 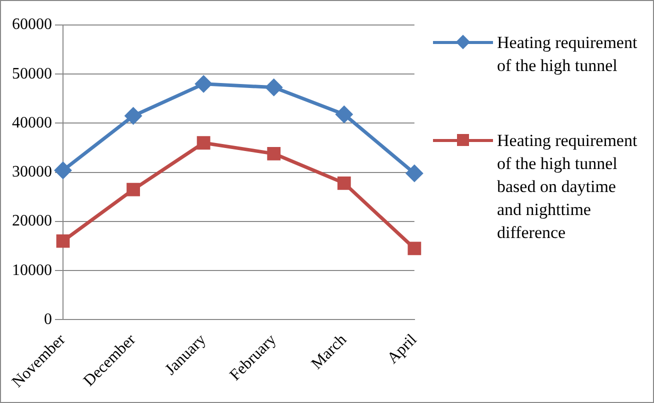 What do you see at coordinates (567, 187) in the screenshot?
I see `legend-label: Heating requirement of the high tunnel based on daytime and nighttime difference` at bounding box center [567, 187].